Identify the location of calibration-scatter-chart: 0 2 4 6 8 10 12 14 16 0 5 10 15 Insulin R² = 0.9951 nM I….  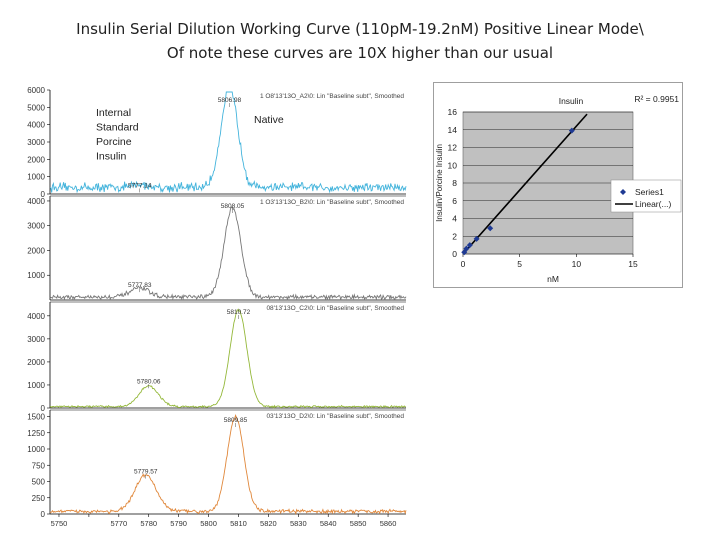
(558, 185).